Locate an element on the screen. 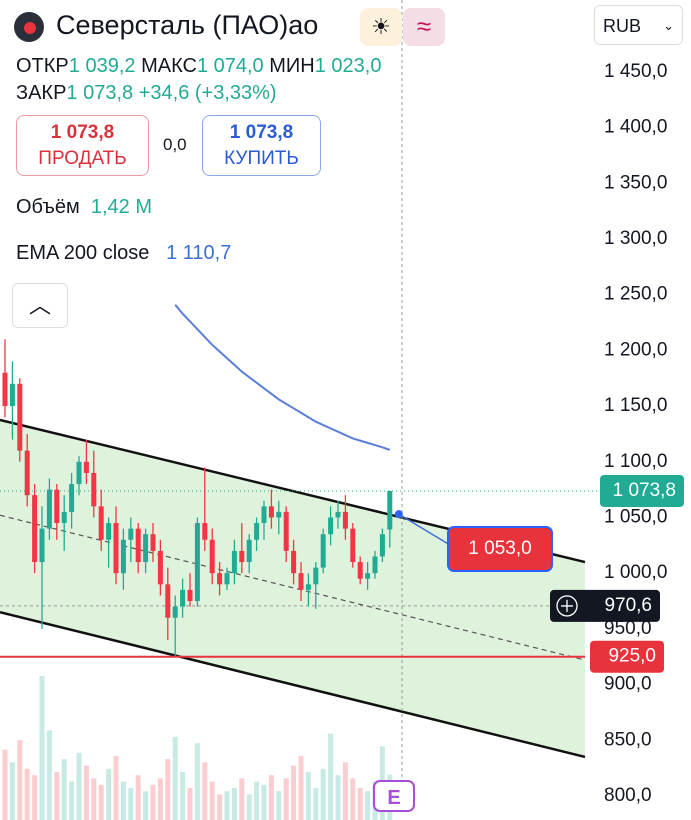 Image resolution: width=691 pixels, height=820 pixels. label: ОТКР is located at coordinates (42, 66).